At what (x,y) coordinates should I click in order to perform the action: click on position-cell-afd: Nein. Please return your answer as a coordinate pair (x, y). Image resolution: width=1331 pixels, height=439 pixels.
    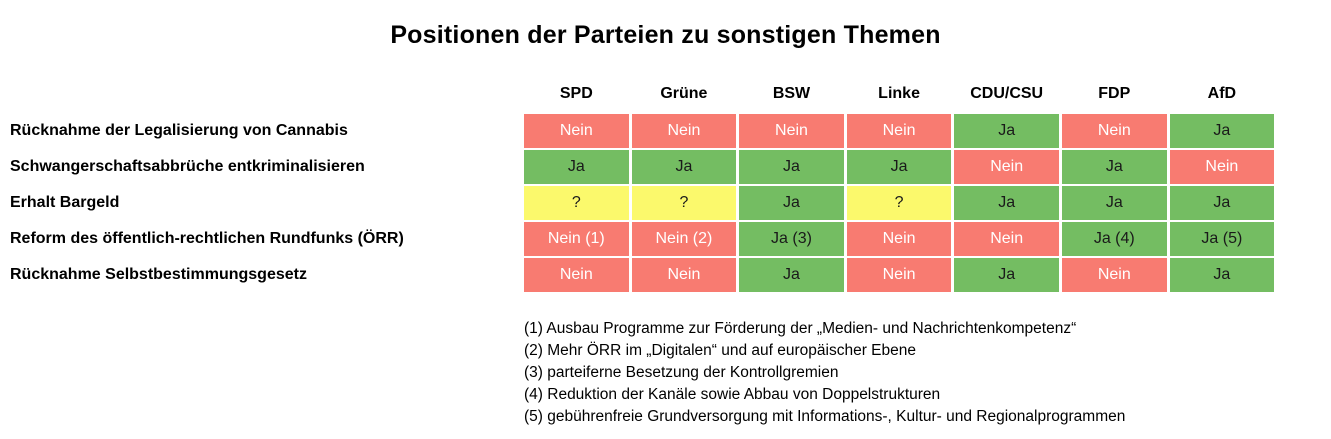
    Looking at the image, I should click on (1222, 167).